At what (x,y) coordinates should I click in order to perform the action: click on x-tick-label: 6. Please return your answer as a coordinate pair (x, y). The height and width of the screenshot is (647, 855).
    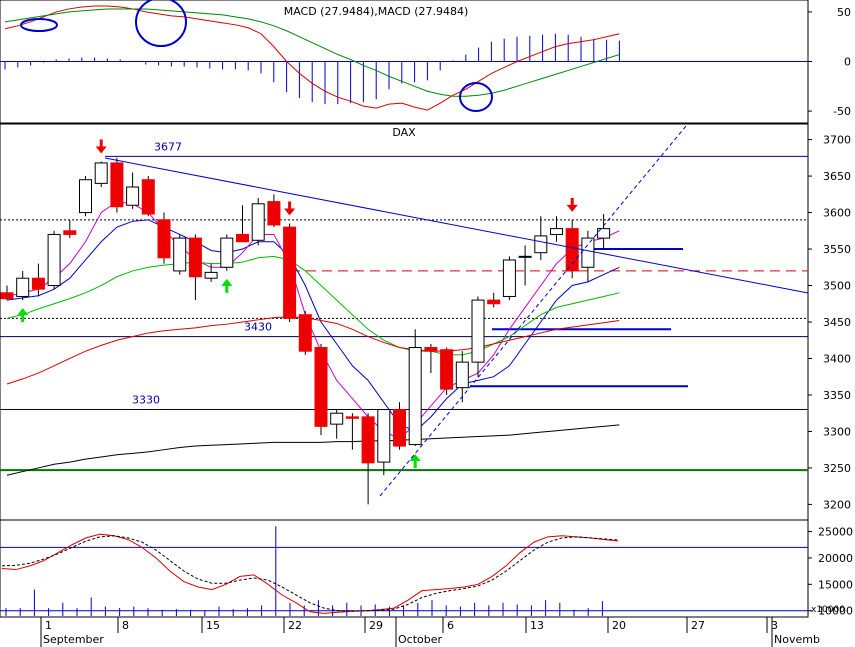
    Looking at the image, I should click on (450, 625).